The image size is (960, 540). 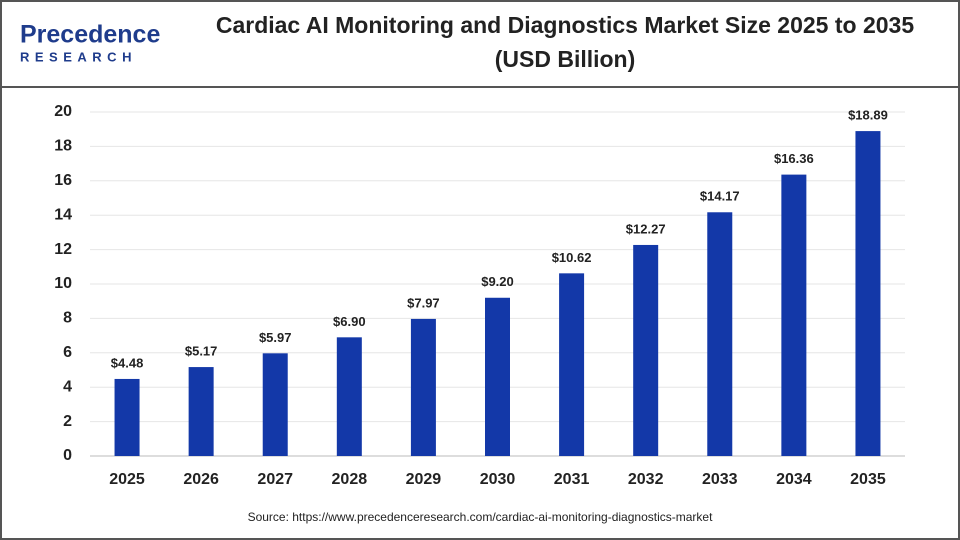 What do you see at coordinates (275, 479) in the screenshot?
I see `x-tick-label: 2027` at bounding box center [275, 479].